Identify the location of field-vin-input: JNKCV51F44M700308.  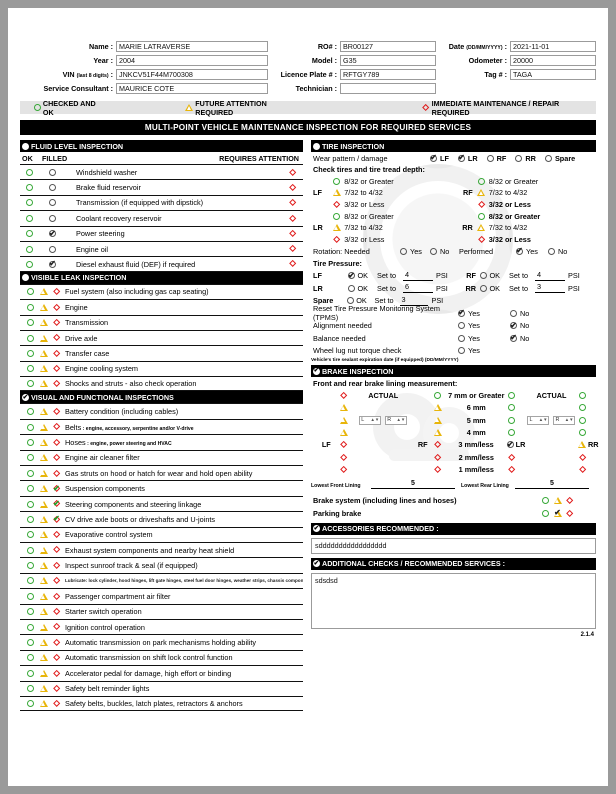
(192, 74).